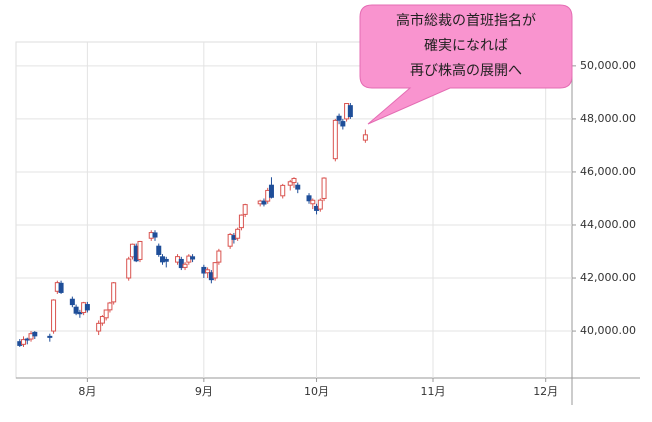 The width and height of the screenshot is (652, 422). Describe the element at coordinates (433, 391) in the screenshot. I see `x-tick-label: 11月` at that location.